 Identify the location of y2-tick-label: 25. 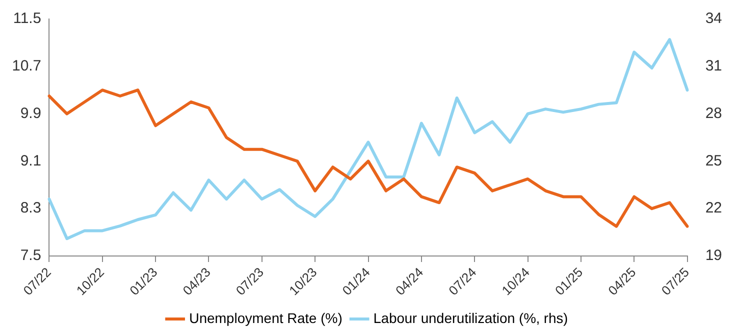
(713, 161).